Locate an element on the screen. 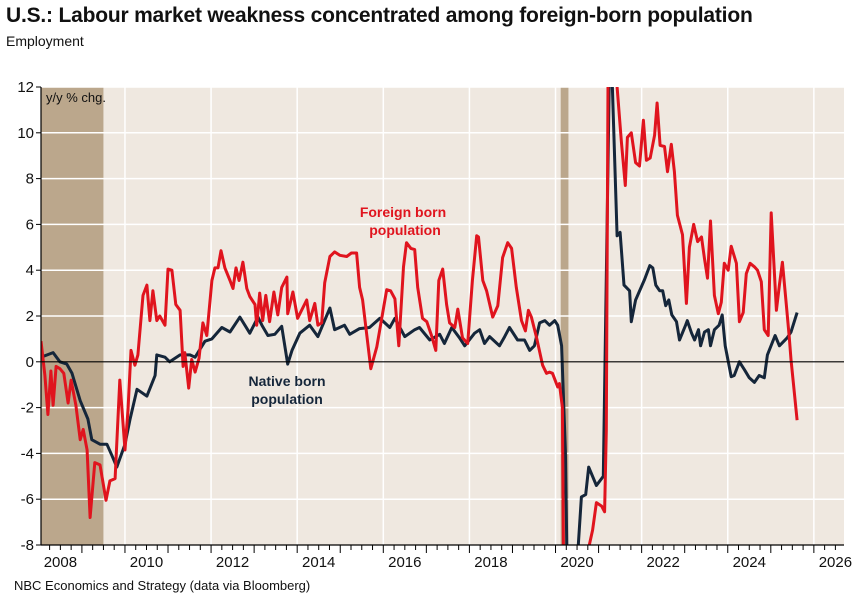  y-tick-label: 2 is located at coordinates (30, 316).